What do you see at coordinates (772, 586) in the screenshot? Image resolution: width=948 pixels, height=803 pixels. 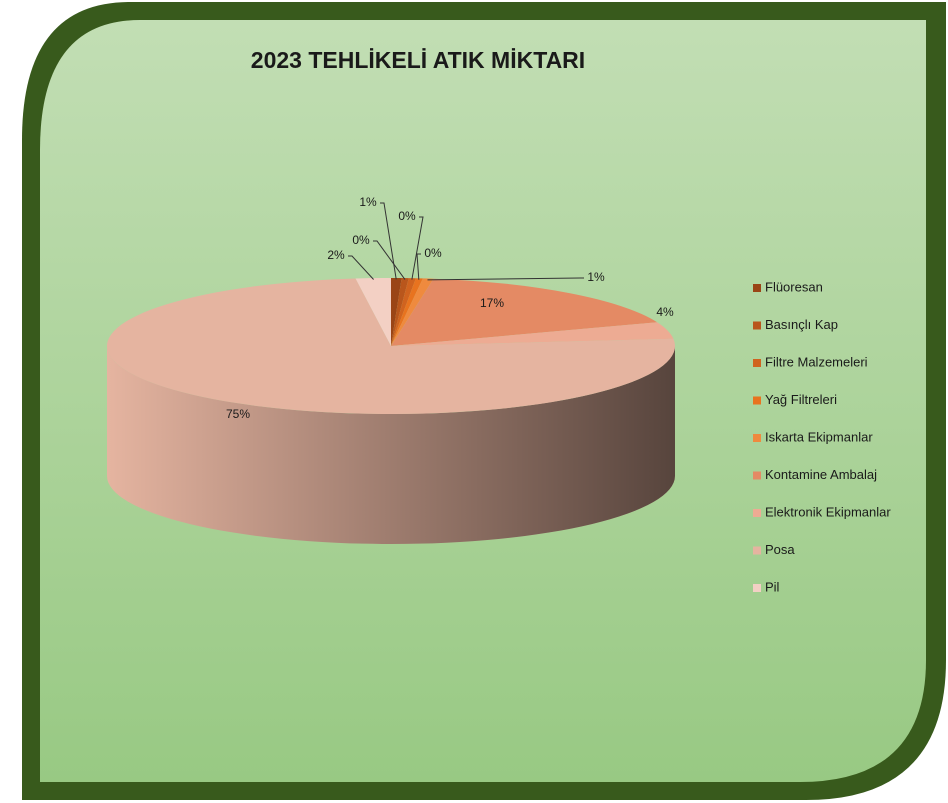 I see `legend-label: Pil` at bounding box center [772, 586].